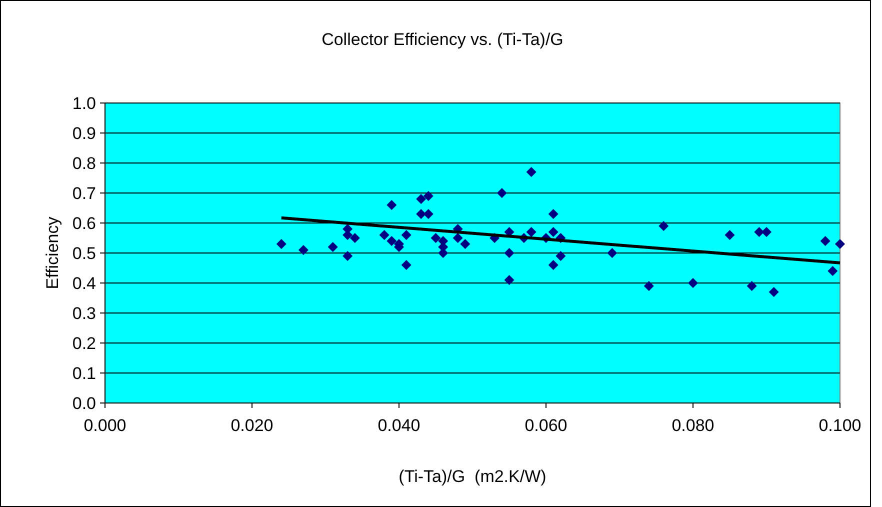 Image resolution: width=882 pixels, height=507 pixels. I want to click on chart-title: Collector Efficiency vs. (Ti-Ta)/G, so click(443, 39).